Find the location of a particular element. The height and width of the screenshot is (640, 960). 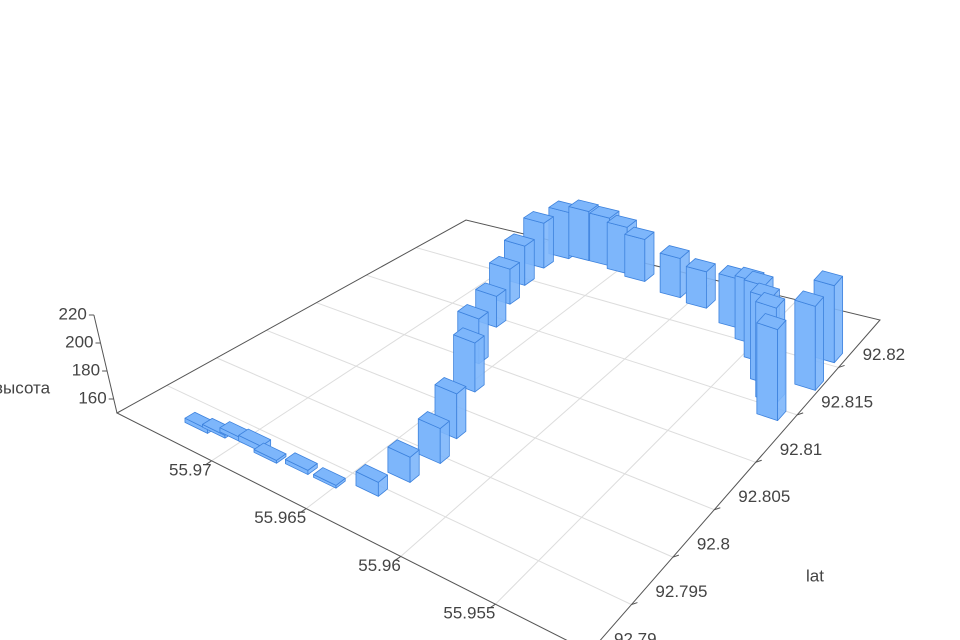

z-tick-label: 180 is located at coordinates (86, 369).